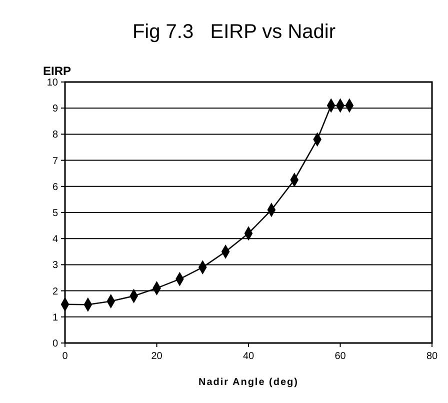 Image resolution: width=448 pixels, height=403 pixels. I want to click on y-tick-label: 0, so click(55, 344).